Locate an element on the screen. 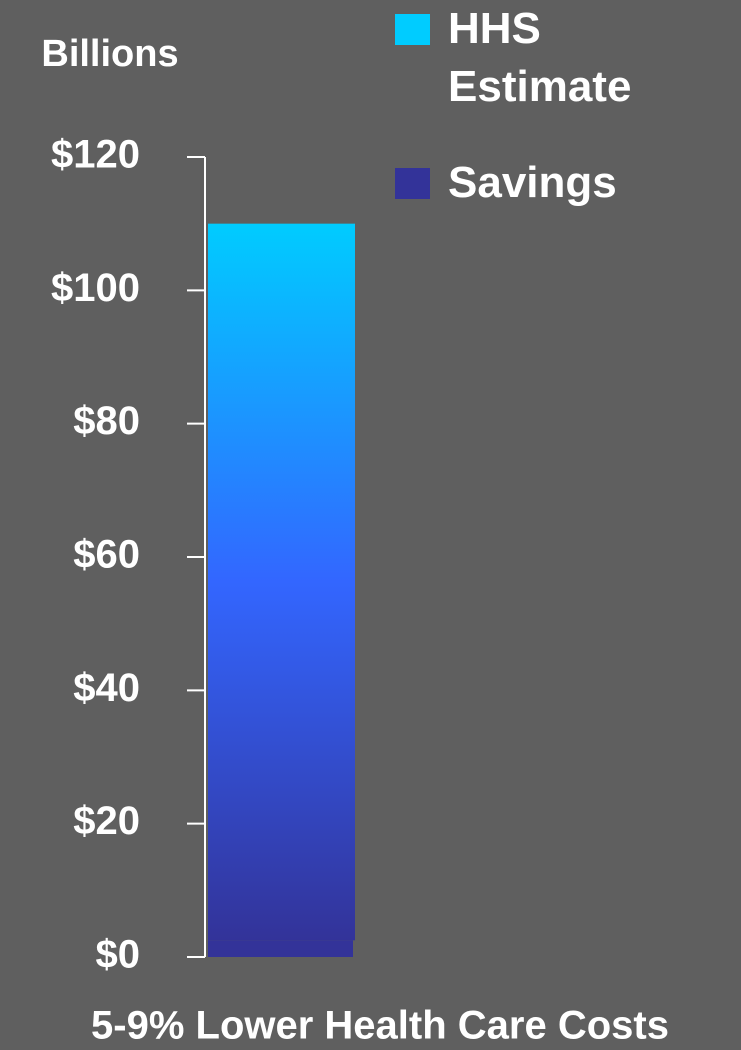  y-axis-label: Billions is located at coordinates (109, 54).